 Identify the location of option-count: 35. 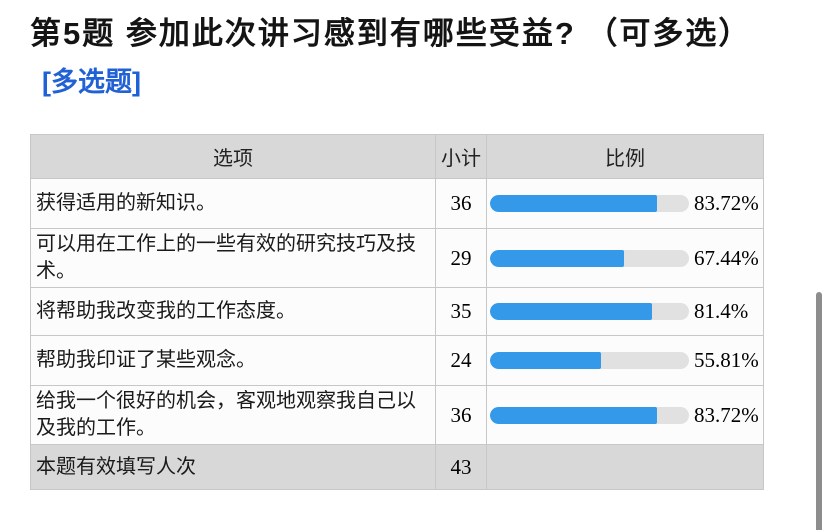
(461, 311).